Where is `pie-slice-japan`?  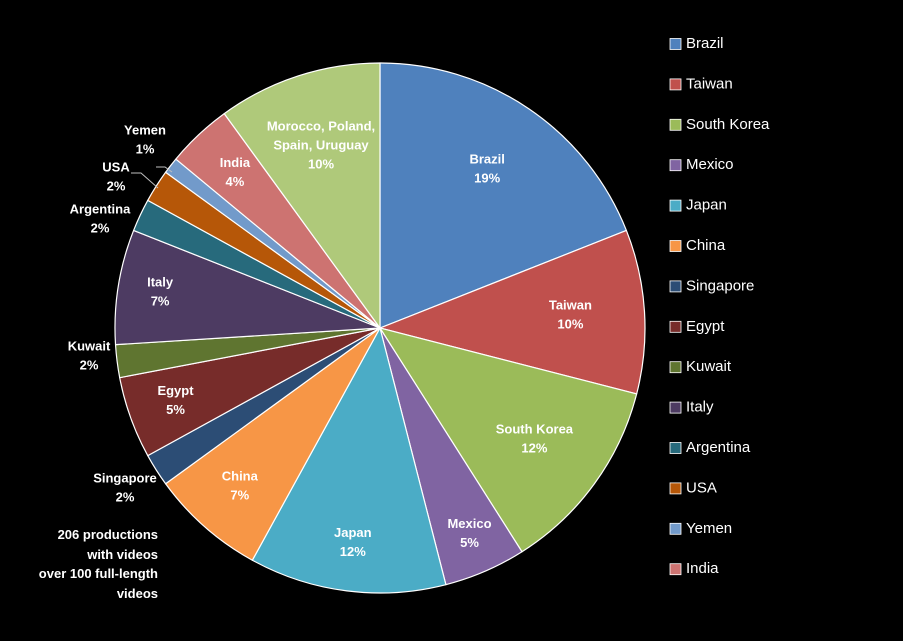 pie-slice-japan is located at coordinates (349, 460).